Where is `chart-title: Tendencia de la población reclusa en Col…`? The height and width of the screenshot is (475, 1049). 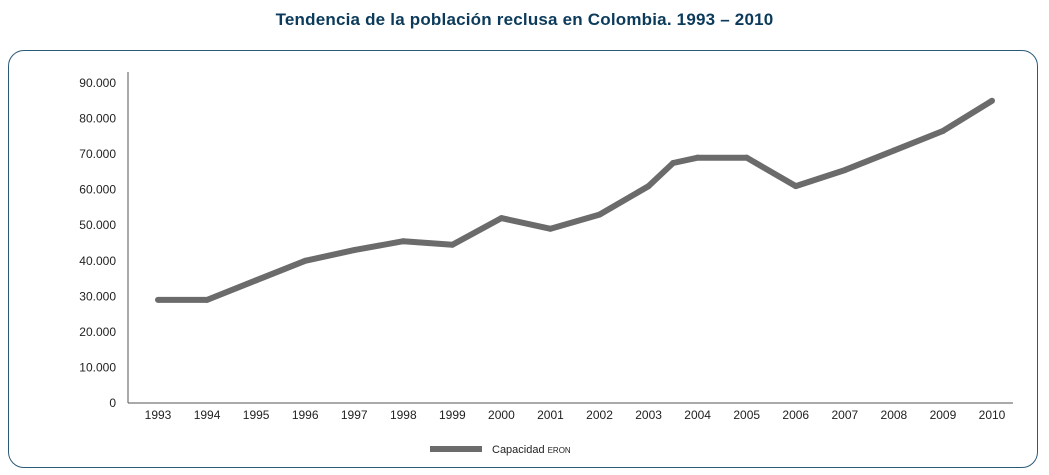 chart-title: Tendencia de la población reclusa en Col… is located at coordinates (524, 19).